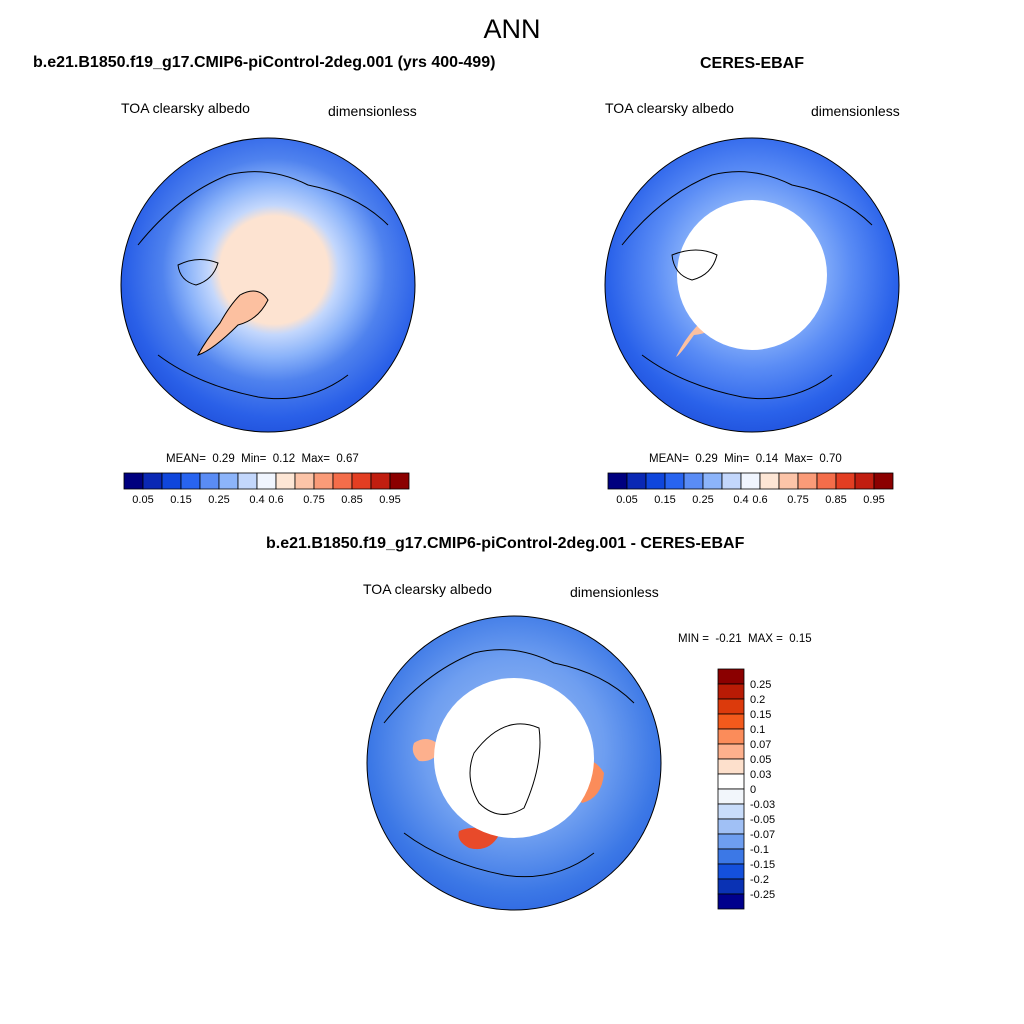 The image size is (1024, 1024). Describe the element at coordinates (626, 500) in the screenshot. I see `panel-obs-colorbar-tick-label: 0.05` at that location.